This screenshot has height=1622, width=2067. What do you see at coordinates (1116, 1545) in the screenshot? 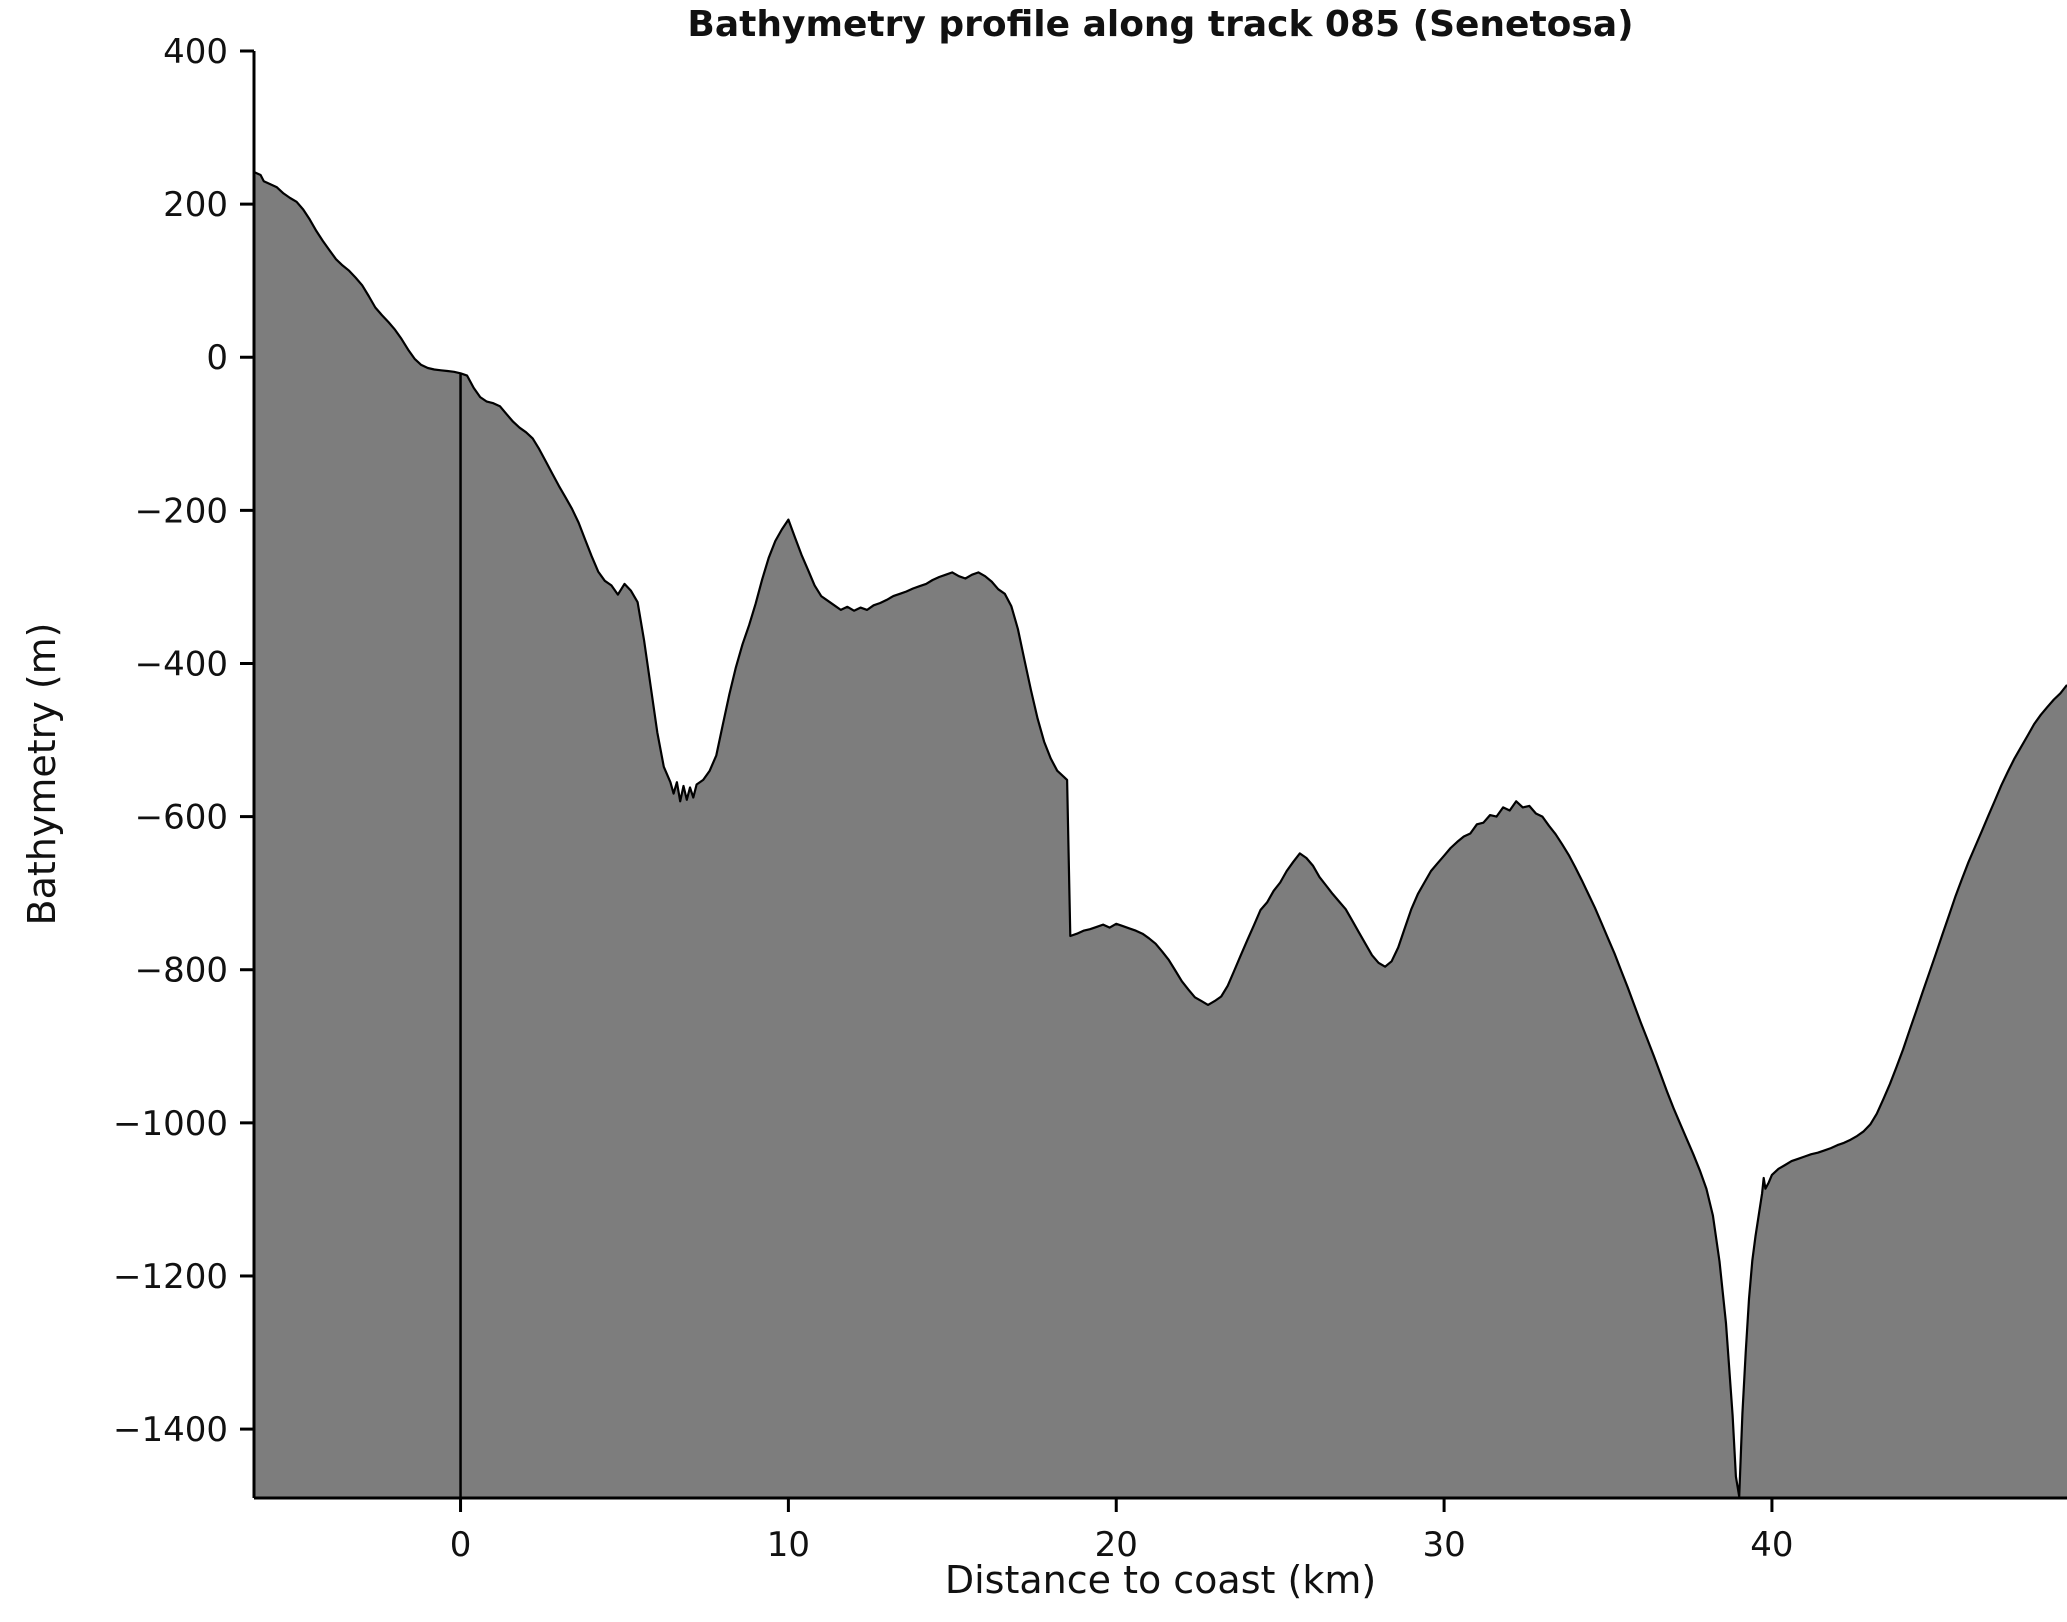
I see `x-tick-label: 20` at bounding box center [1116, 1545].